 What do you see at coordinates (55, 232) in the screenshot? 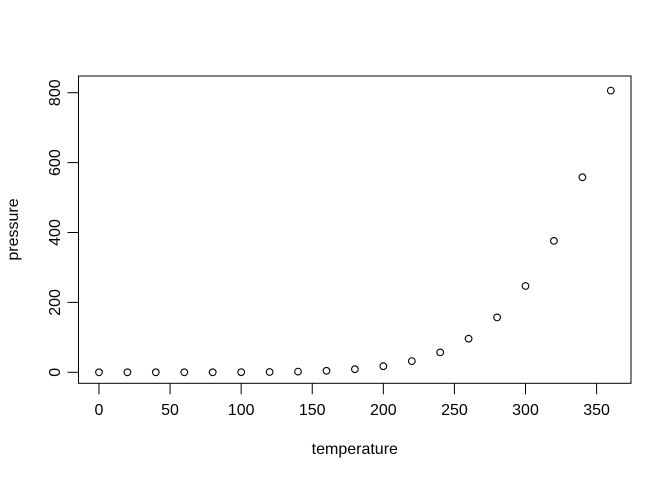
I see `y-axis-tick-label: 400` at bounding box center [55, 232].